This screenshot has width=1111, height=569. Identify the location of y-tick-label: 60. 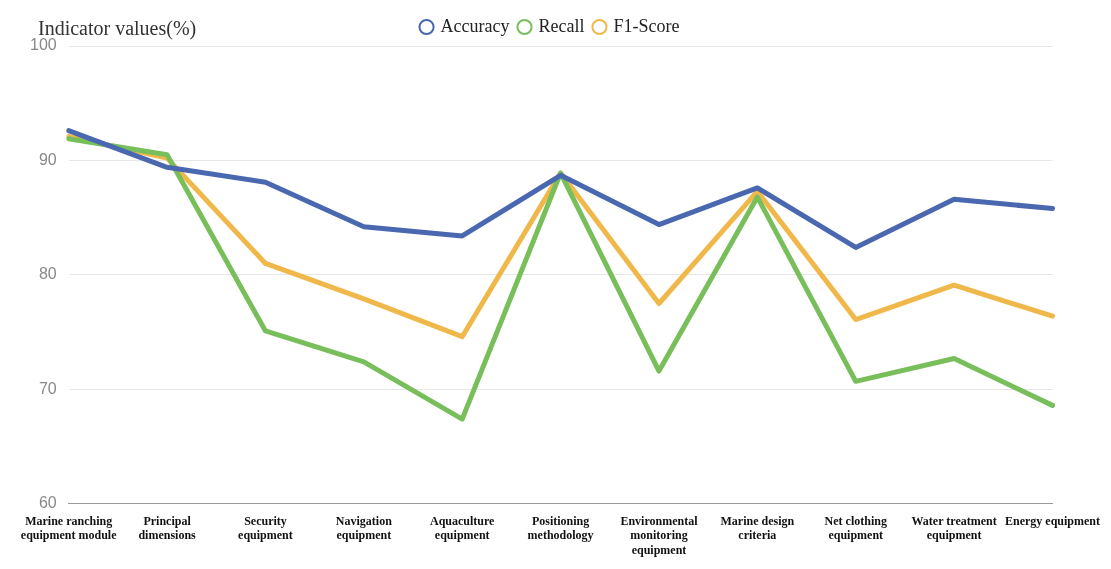
(47, 503).